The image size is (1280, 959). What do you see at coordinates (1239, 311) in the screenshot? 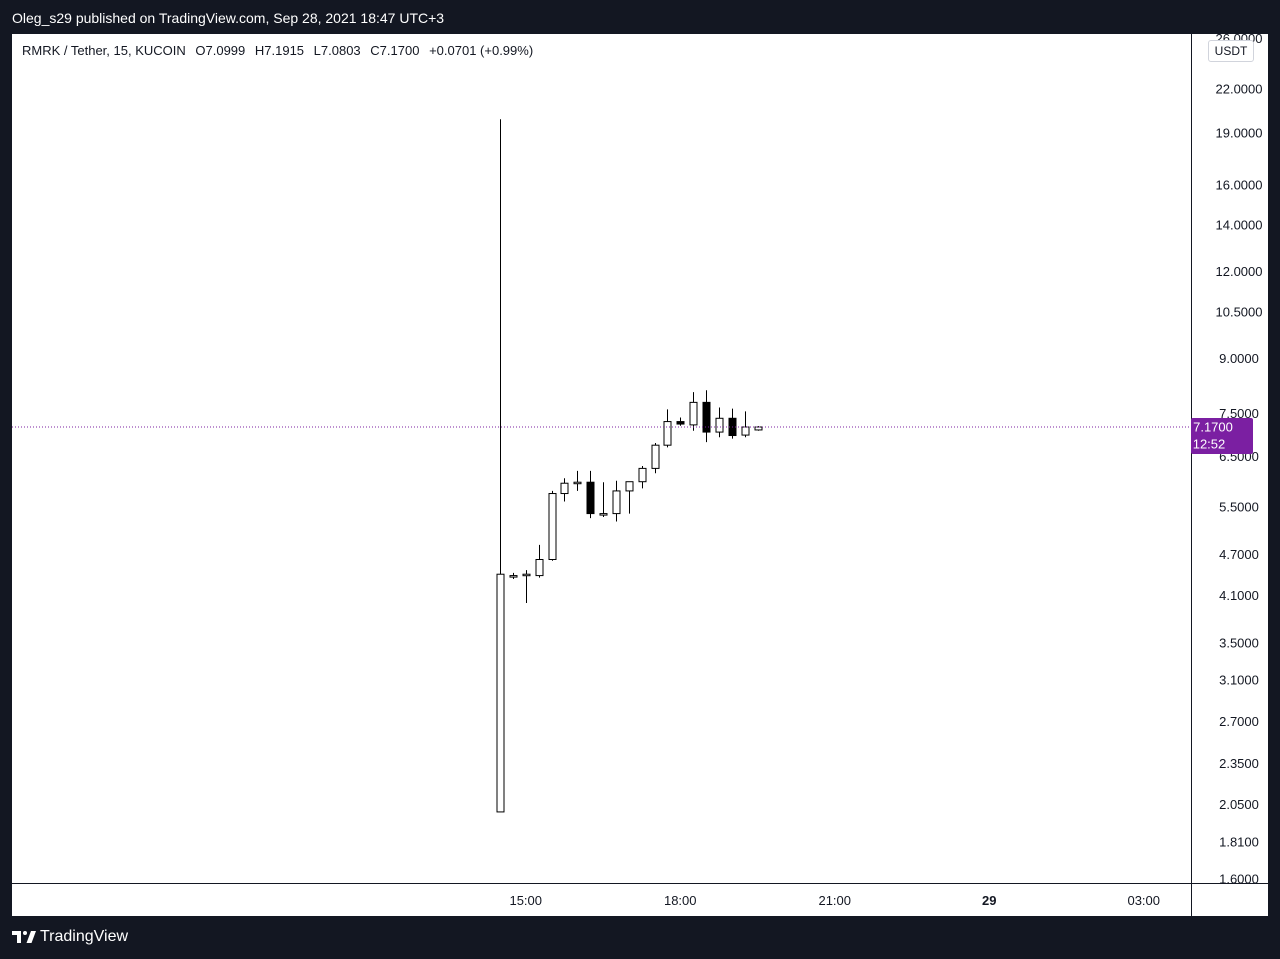
I see `price-tick-label: 10.5000` at bounding box center [1239, 311].